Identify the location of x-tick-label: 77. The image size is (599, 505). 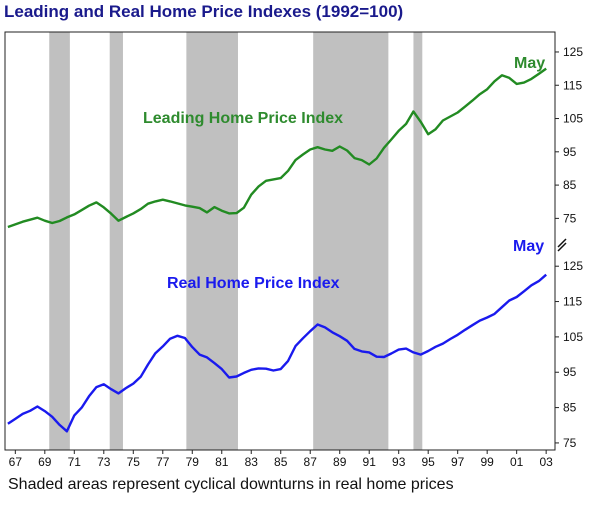
(163, 462).